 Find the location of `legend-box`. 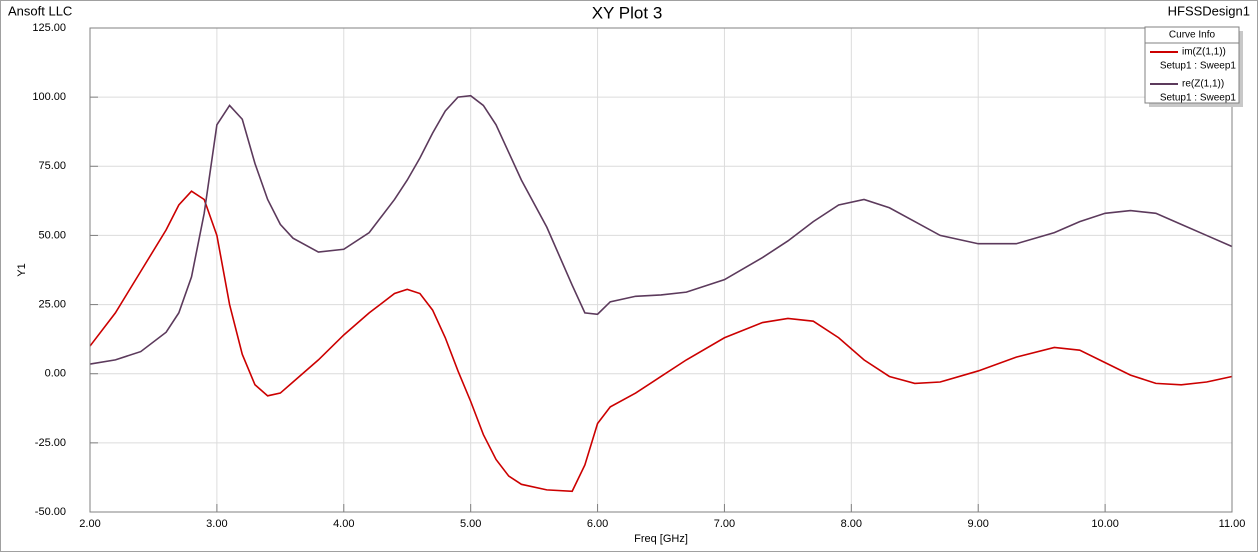

legend-box is located at coordinates (1192, 65).